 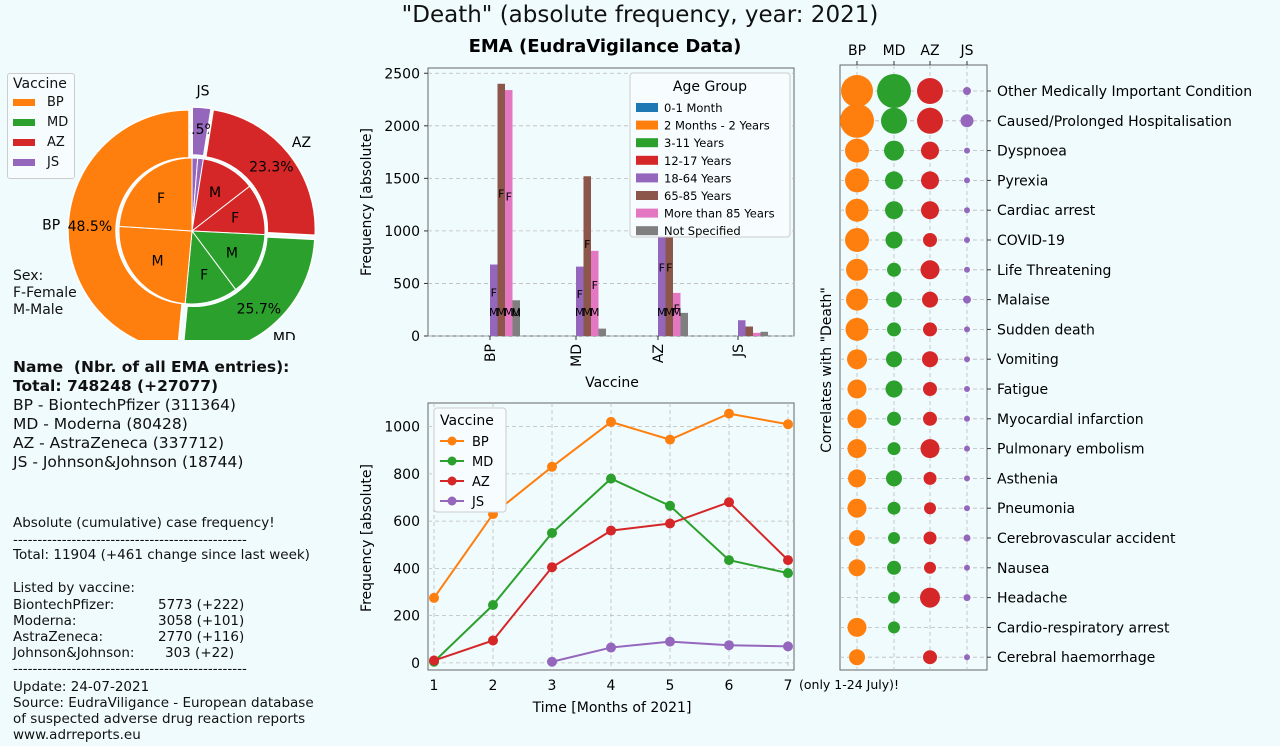 What do you see at coordinates (710, 87) in the screenshot?
I see `bar-legend-title: Age Group` at bounding box center [710, 87].